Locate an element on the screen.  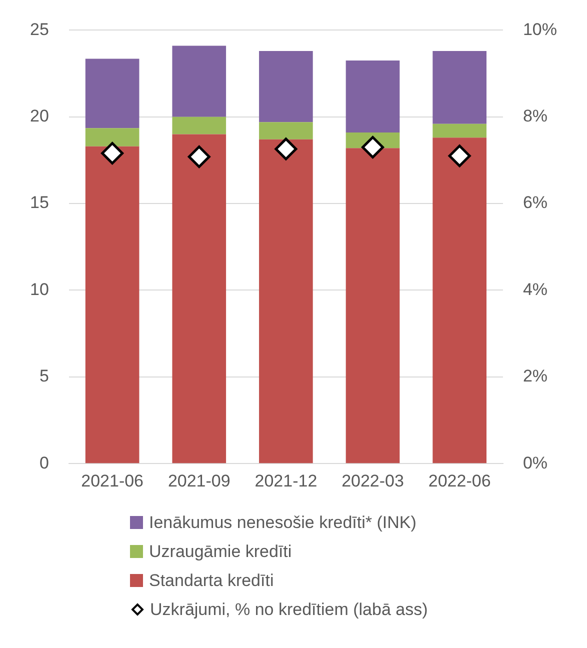
y2-tick-label: 8% is located at coordinates (535, 116).